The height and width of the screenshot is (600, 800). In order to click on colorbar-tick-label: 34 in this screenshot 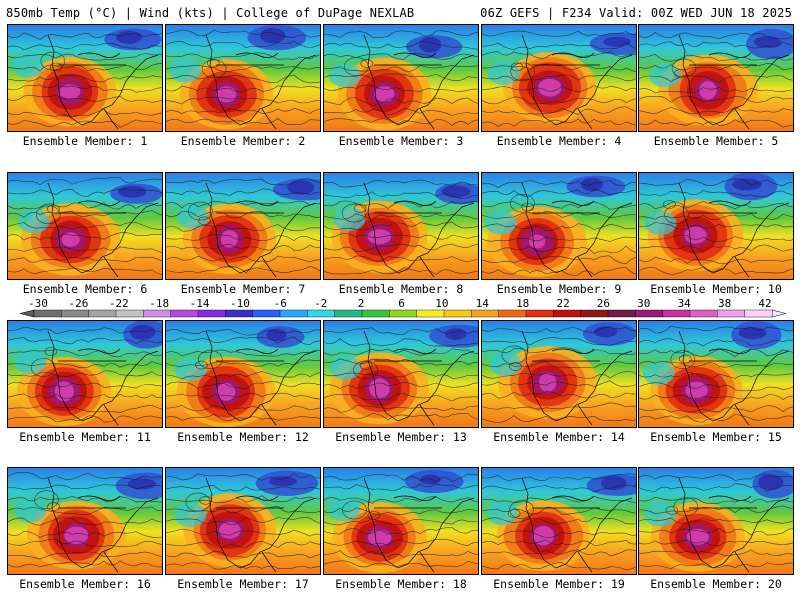, I will do `click(685, 303)`.